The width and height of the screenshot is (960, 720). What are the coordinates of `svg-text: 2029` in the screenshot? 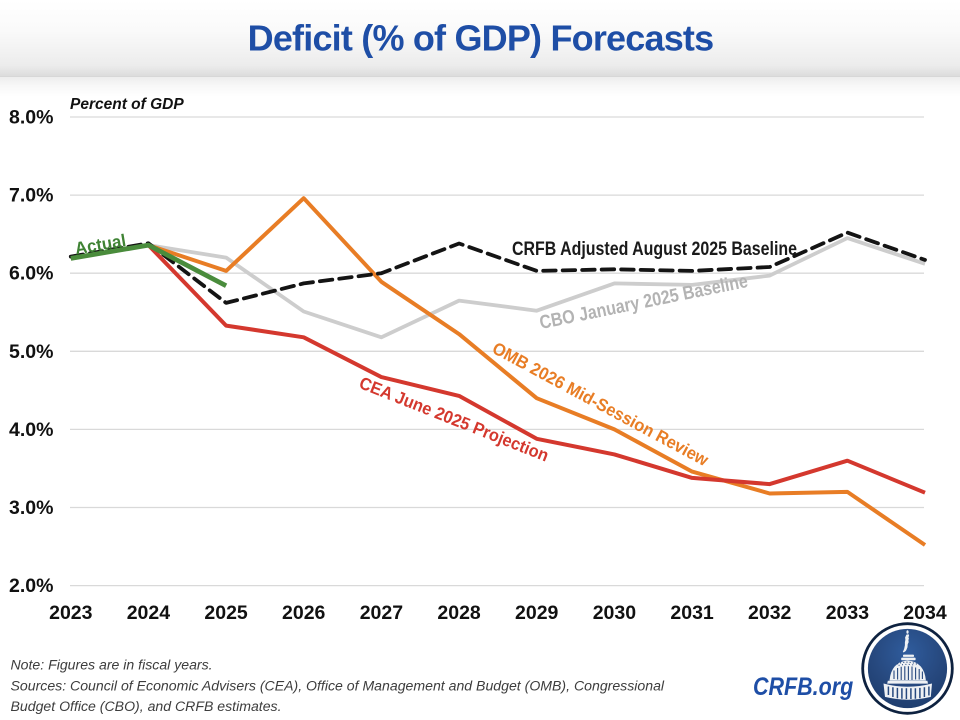 It's located at (537, 613).